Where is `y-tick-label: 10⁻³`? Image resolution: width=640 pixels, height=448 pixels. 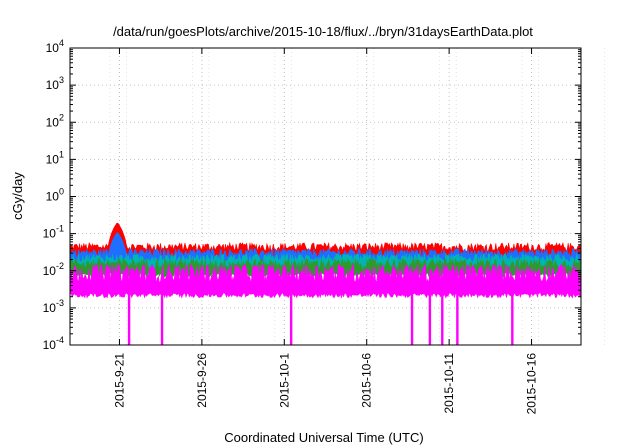
y-tick-label: 10⁻³ is located at coordinates (53, 306).